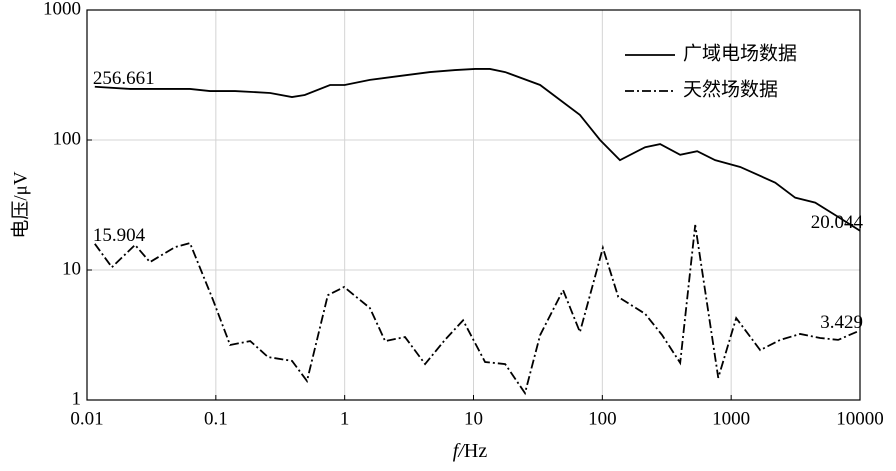  Describe the element at coordinates (602, 418) in the screenshot. I see `x-tick-label: 100` at that location.